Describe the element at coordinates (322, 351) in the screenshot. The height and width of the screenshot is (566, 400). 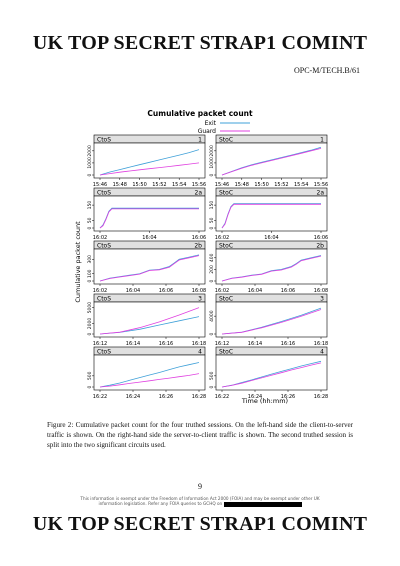
I see `panel-4-stoc-session-label: 4` at that location.